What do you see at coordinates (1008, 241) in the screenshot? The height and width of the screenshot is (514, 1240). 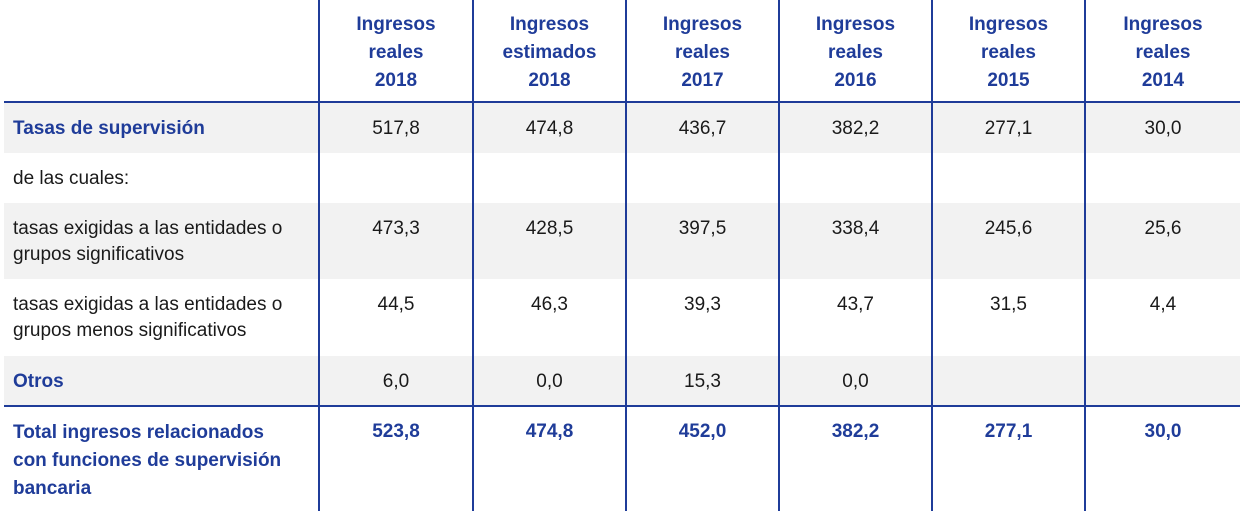 I see `table-cell: 245,6` at bounding box center [1008, 241].